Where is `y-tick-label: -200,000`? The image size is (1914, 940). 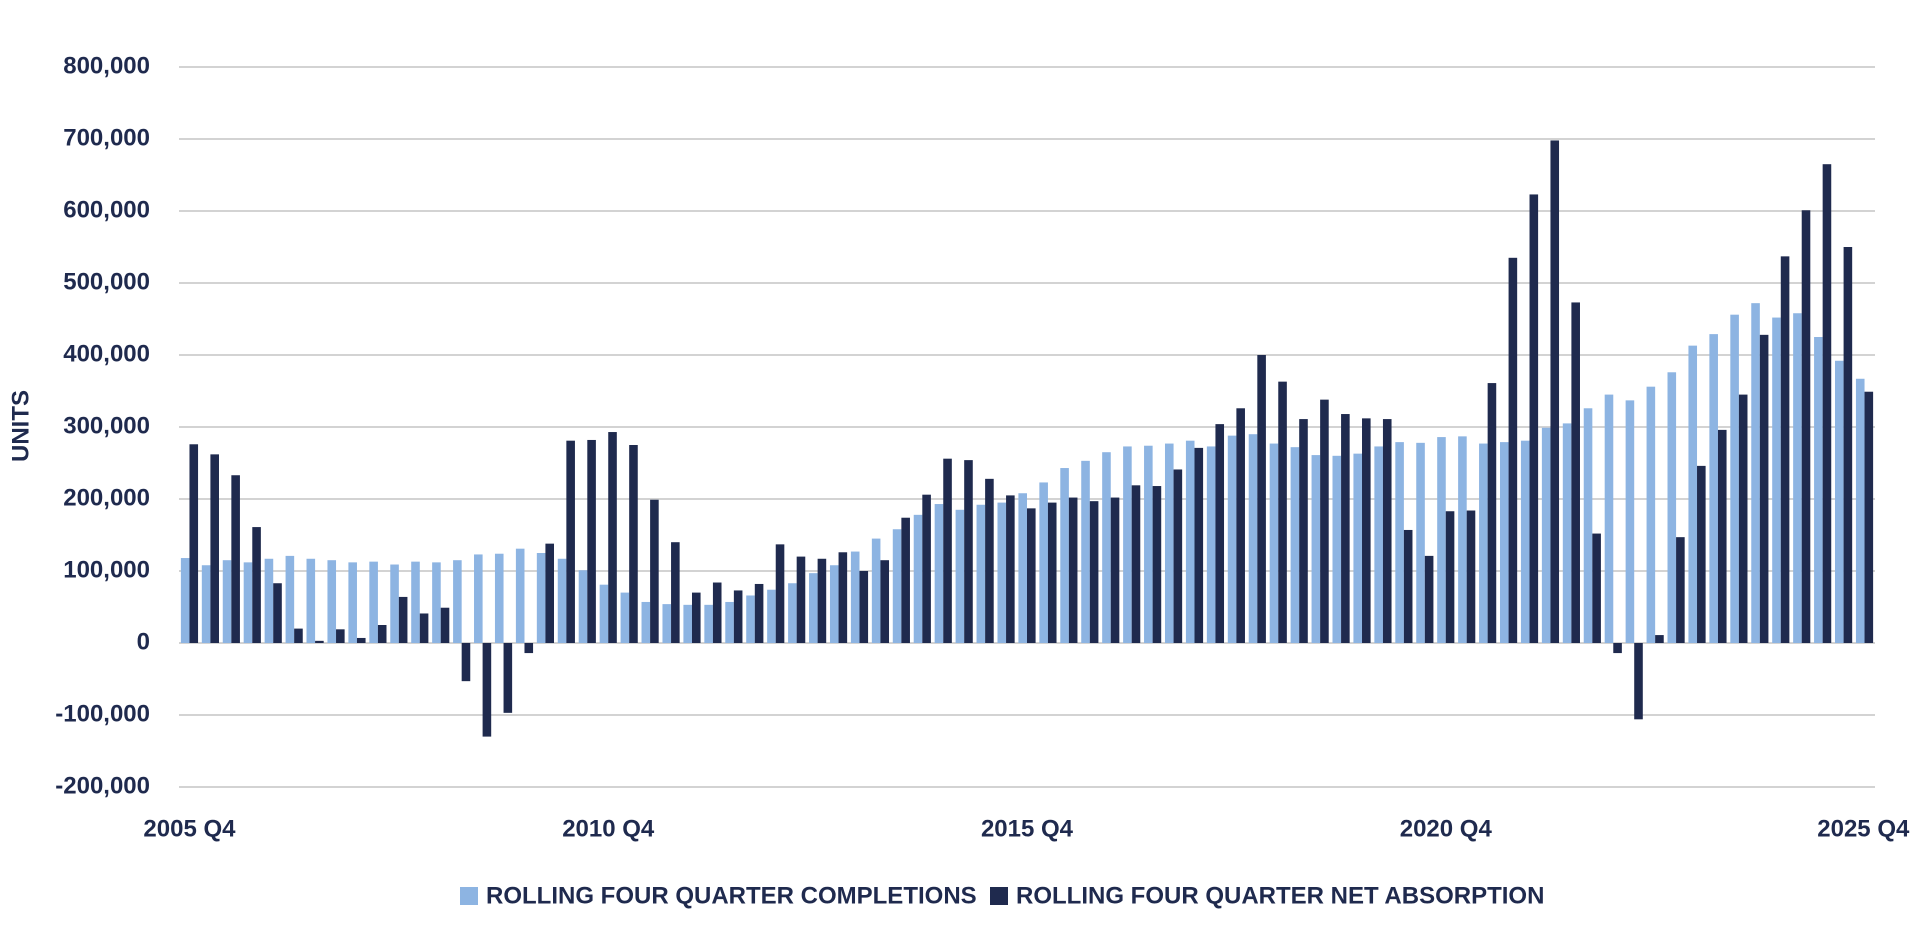 y-tick-label: -200,000 is located at coordinates (102, 785).